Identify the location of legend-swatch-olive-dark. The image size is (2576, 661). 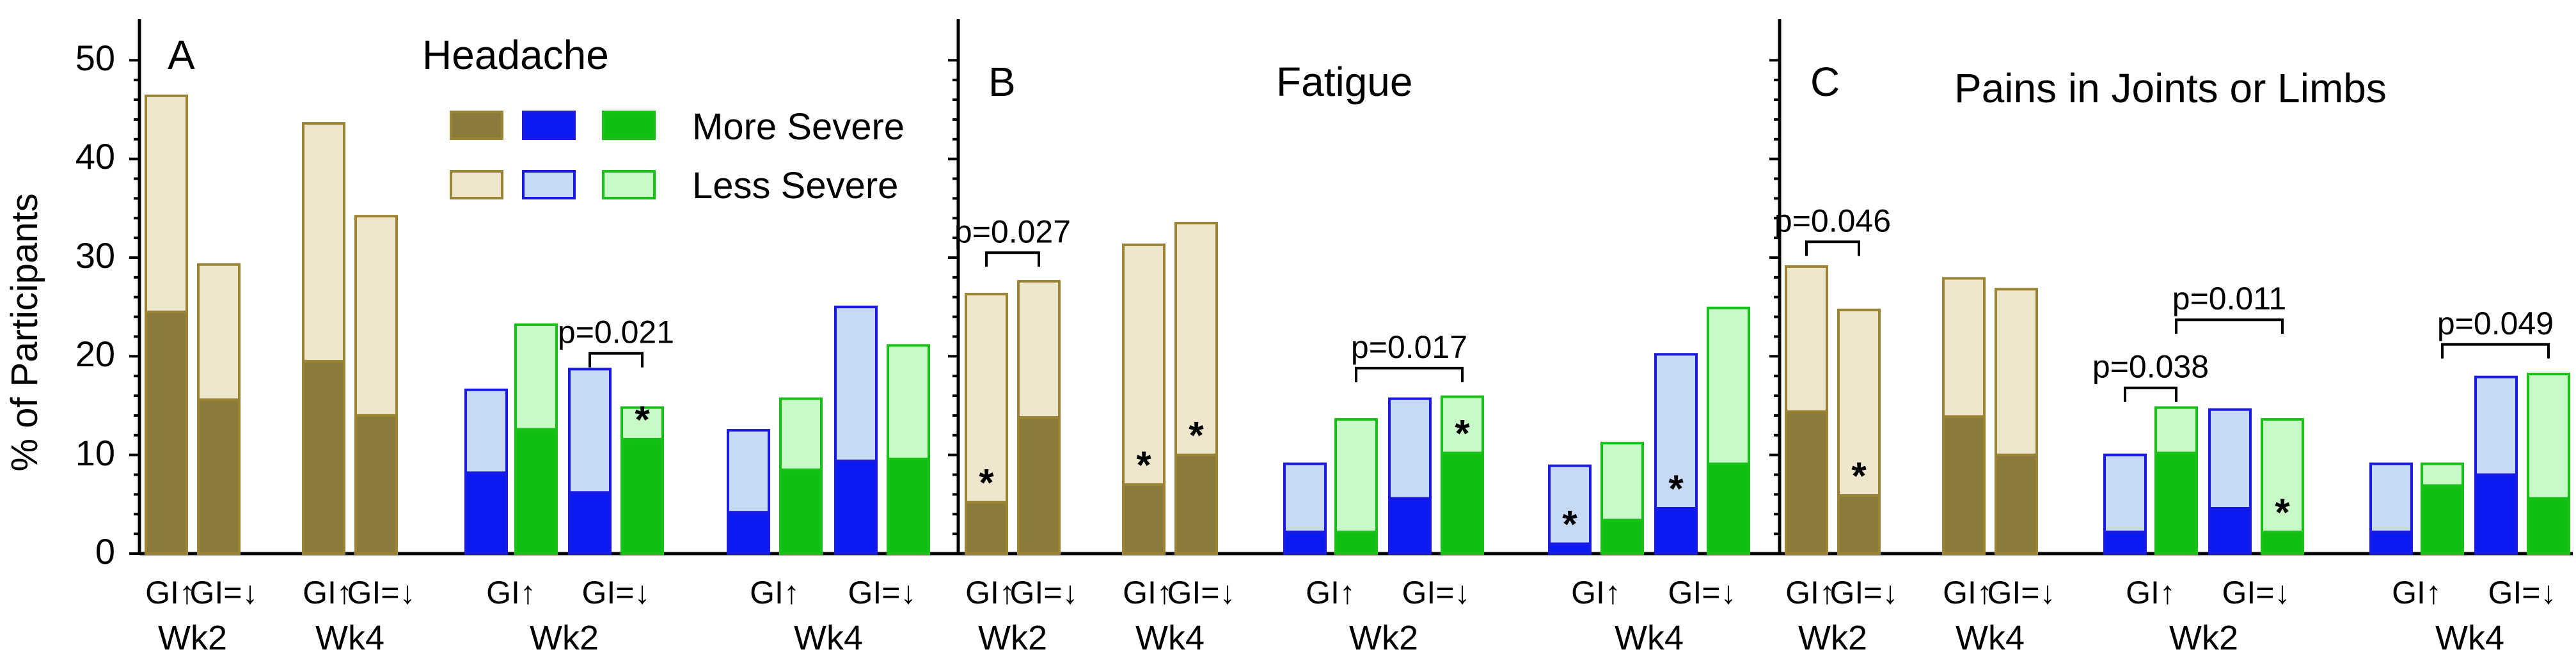
(476, 125).